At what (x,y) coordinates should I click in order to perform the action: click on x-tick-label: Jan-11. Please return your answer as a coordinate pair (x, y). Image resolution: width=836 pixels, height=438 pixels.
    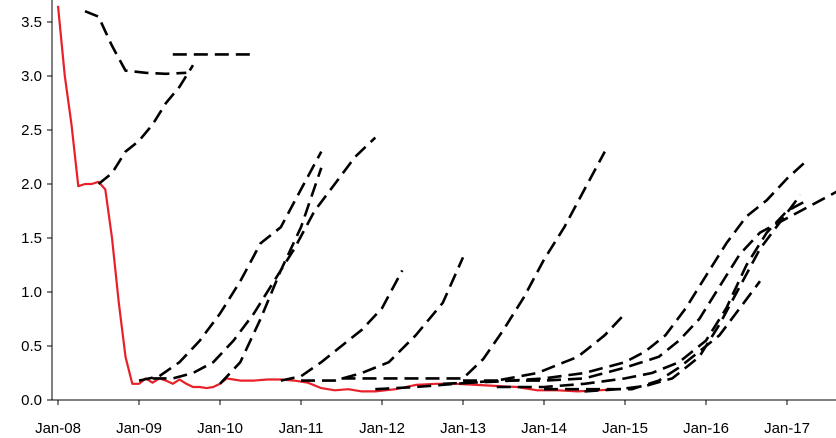
    Looking at the image, I should click on (301, 428).